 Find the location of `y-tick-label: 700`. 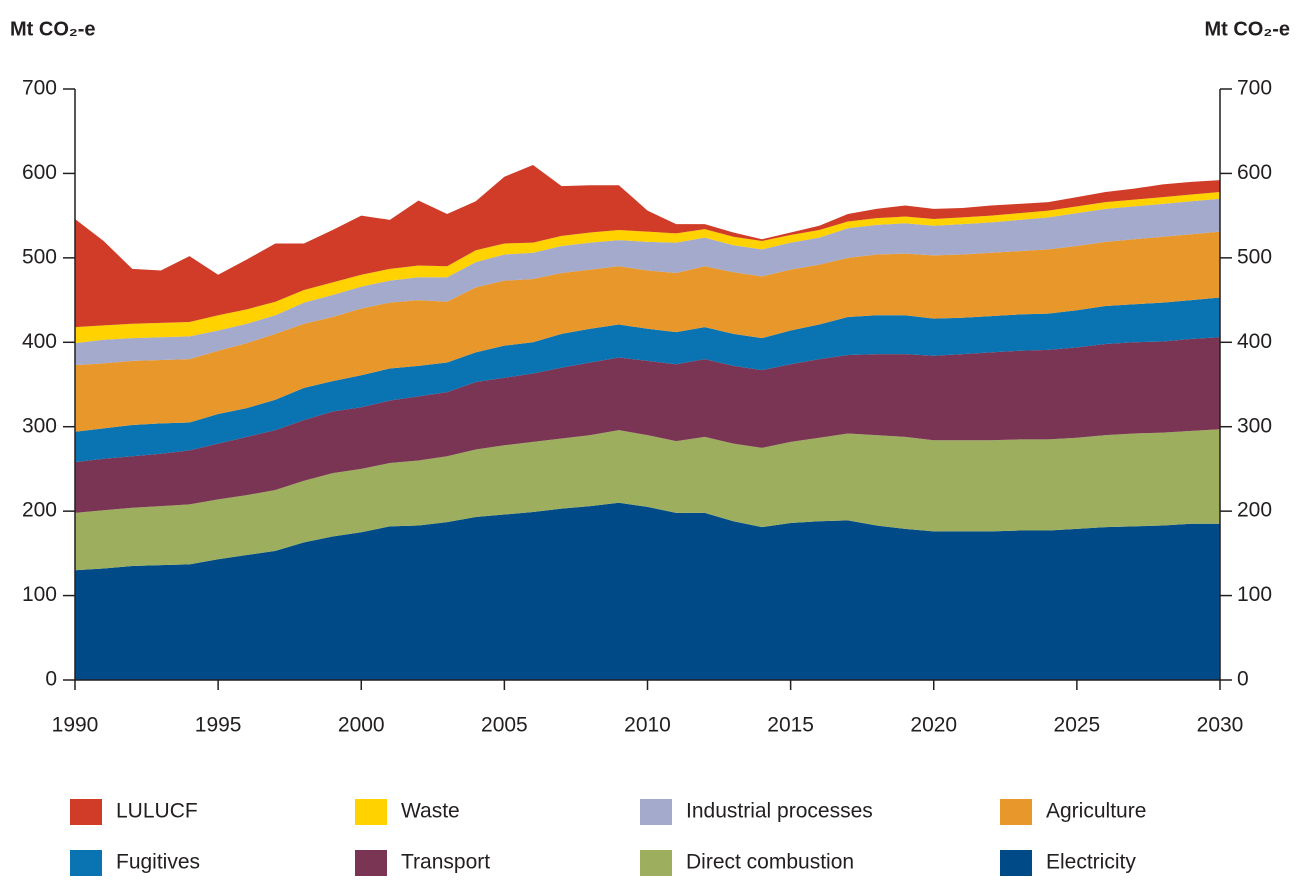

y-tick-label: 700 is located at coordinates (39, 88).